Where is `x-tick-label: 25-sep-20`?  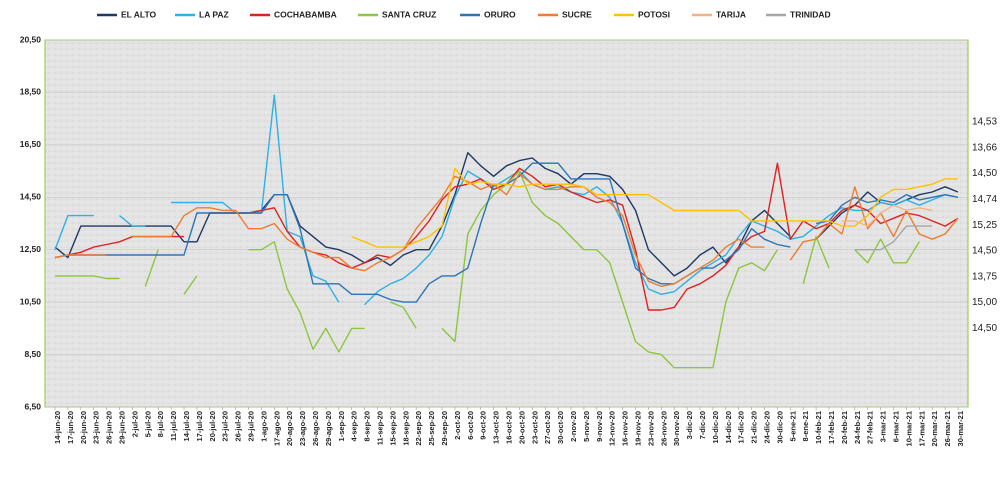
x-tick-label: 25-sep-20 is located at coordinates (431, 428).